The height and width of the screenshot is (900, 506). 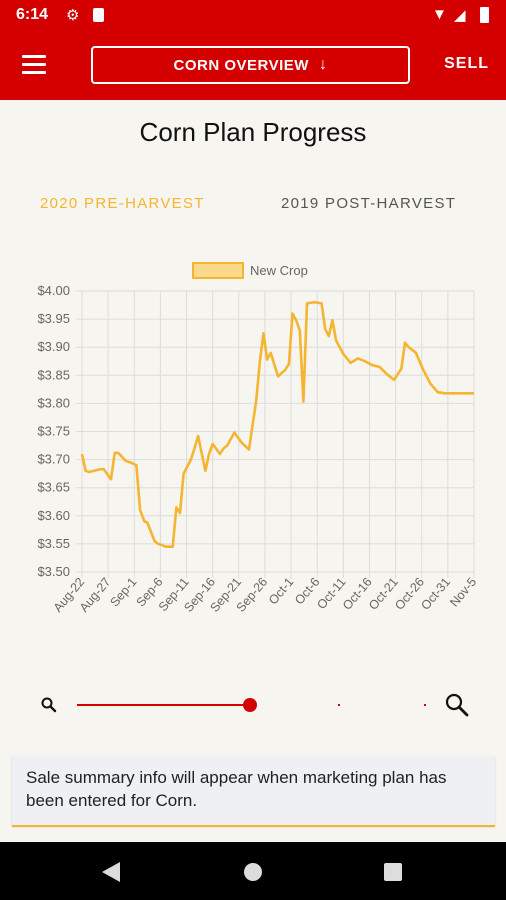 I want to click on y-tick-label: $4.00, so click(x=53, y=290).